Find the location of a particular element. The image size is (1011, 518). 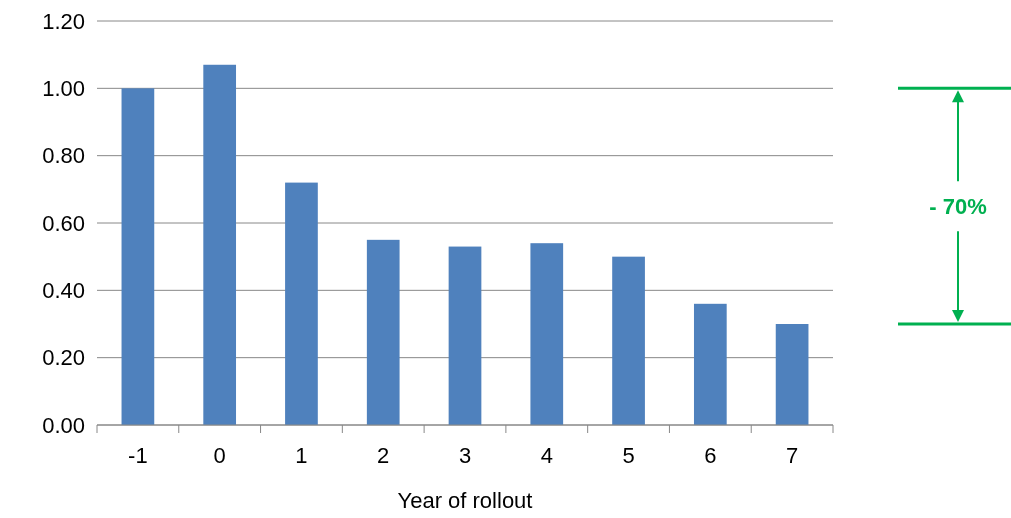

y-tick-label: 0.40 is located at coordinates (63, 291).